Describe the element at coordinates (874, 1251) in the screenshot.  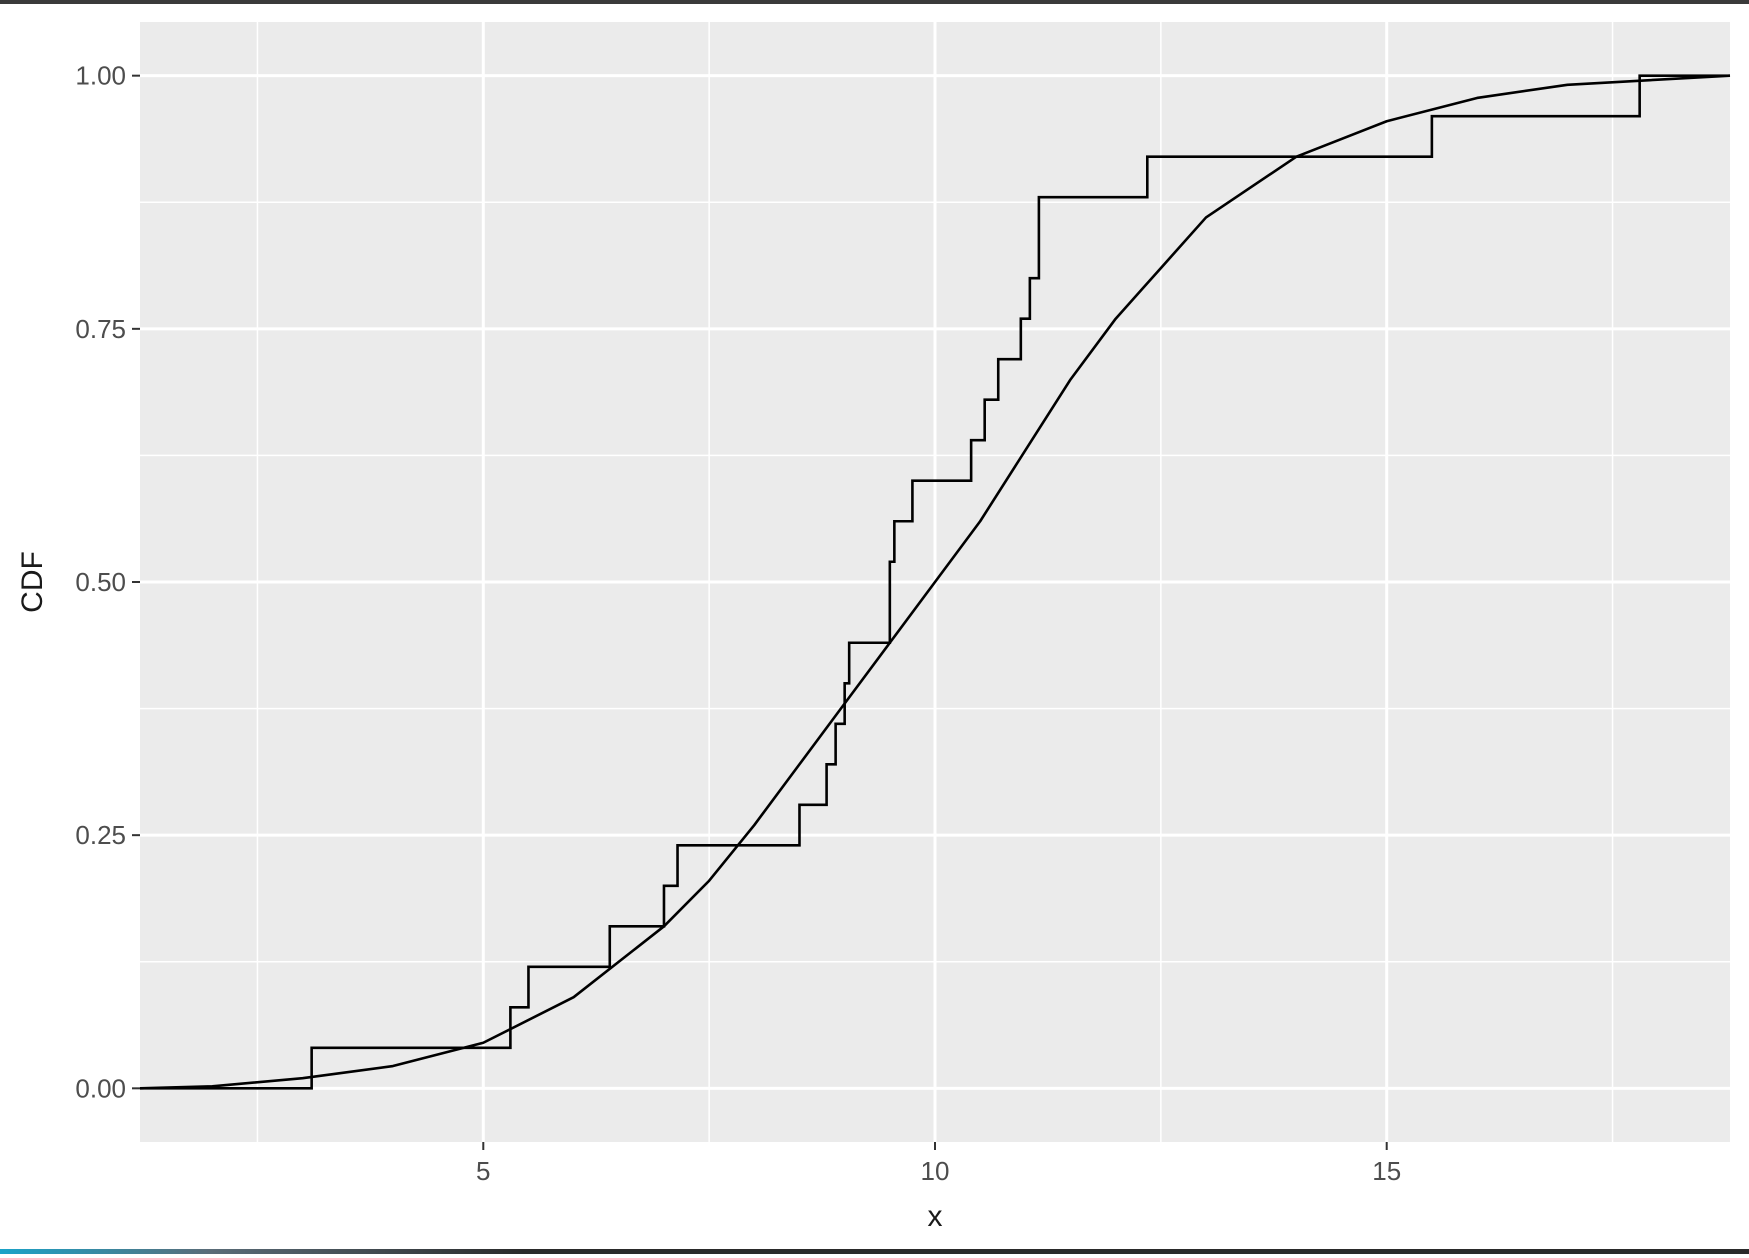
I see `window-bottom-bar` at that location.